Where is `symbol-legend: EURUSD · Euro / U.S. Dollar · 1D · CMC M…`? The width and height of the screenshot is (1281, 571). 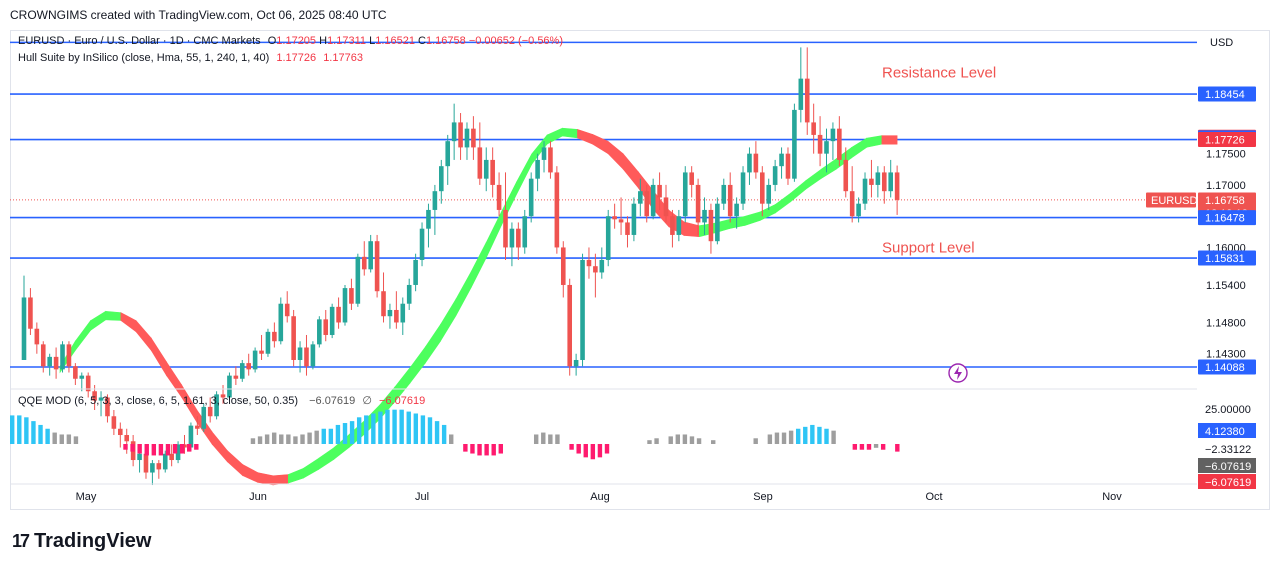
symbol-legend: EURUSD · Euro / U.S. Dollar · 1D · CMC M… is located at coordinates (290, 41).